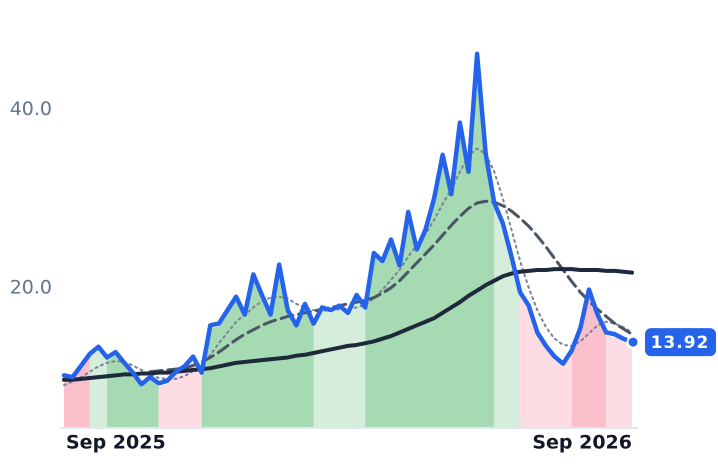 Image resolution: width=718 pixels, height=464 pixels. I want to click on last-value-pill, so click(680, 342).